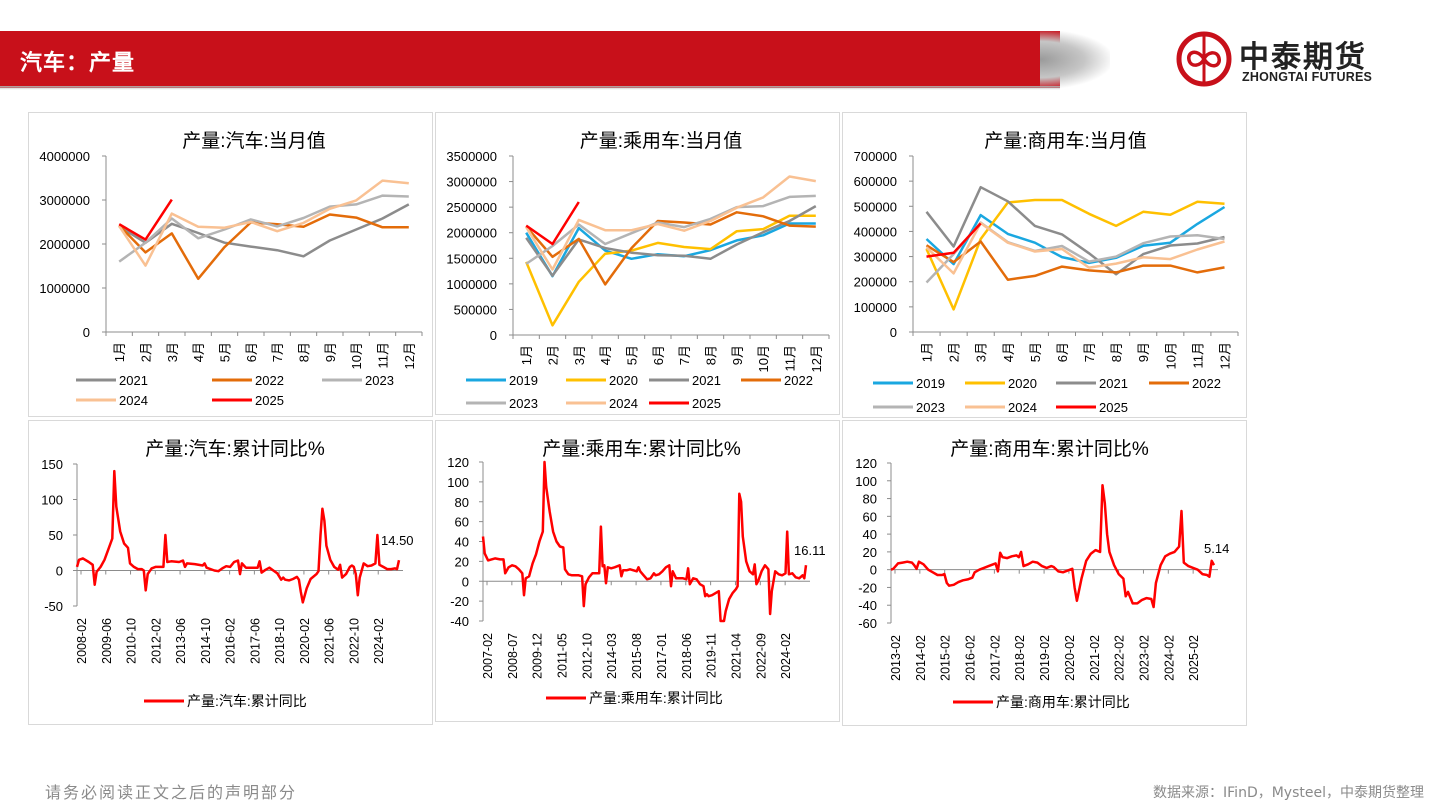 The width and height of the screenshot is (1440, 810). I want to click on y-tick-label: 200000, so click(875, 282).